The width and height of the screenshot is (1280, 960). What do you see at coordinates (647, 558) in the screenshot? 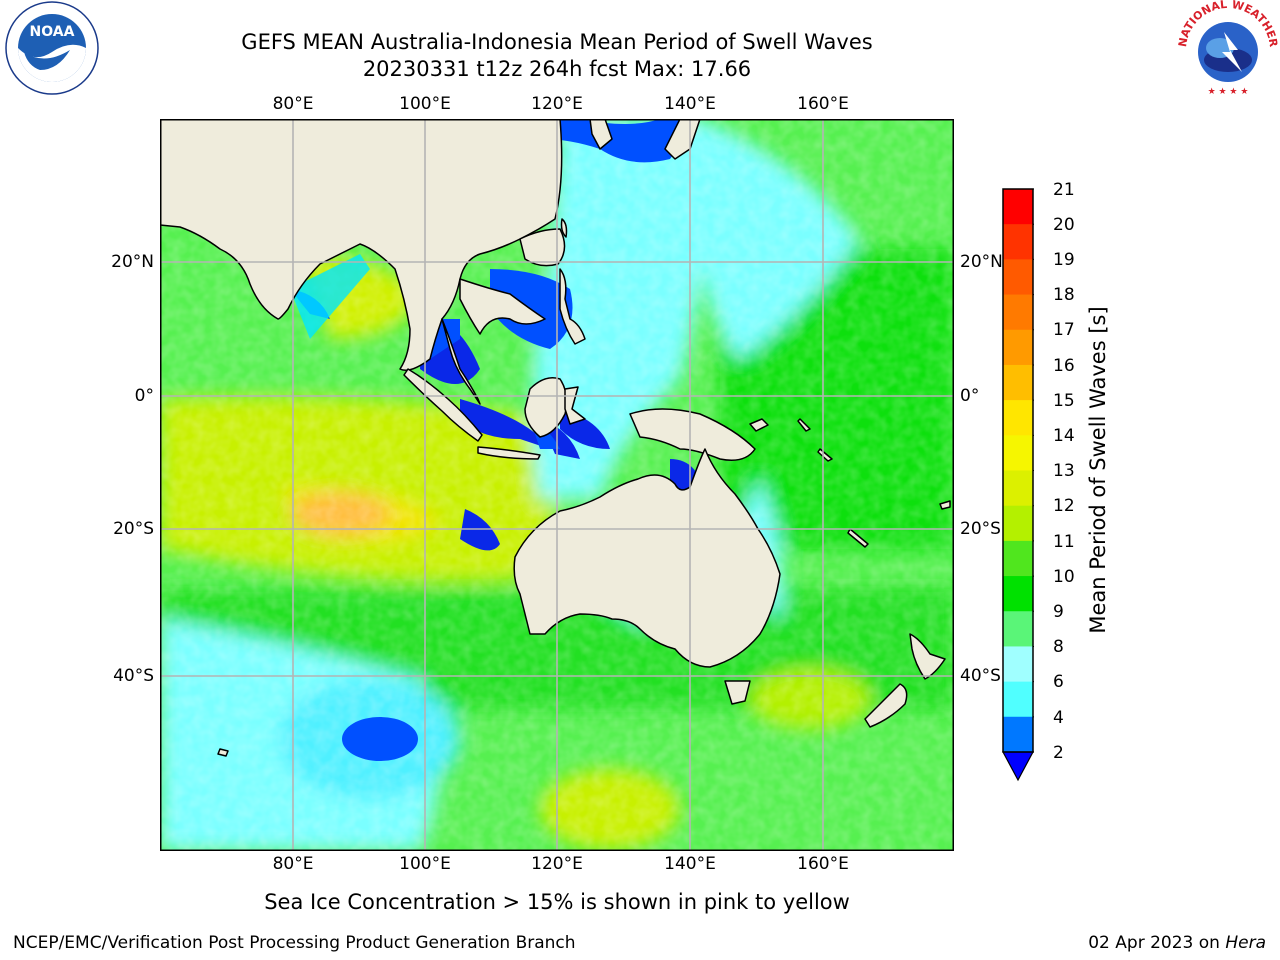
I see `australia-landmass` at bounding box center [647, 558].